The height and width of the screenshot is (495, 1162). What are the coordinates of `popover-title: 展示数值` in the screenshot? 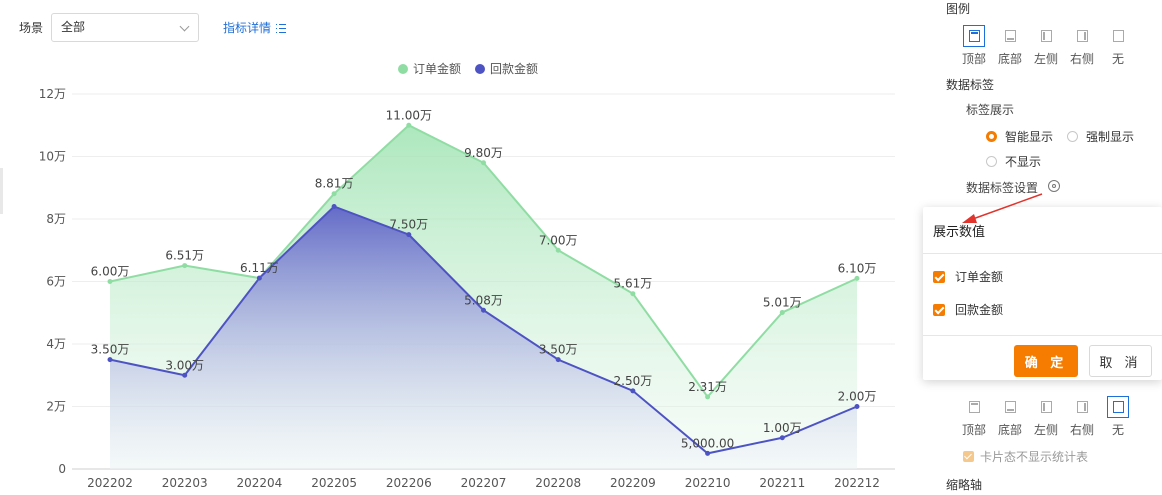 It's located at (959, 232).